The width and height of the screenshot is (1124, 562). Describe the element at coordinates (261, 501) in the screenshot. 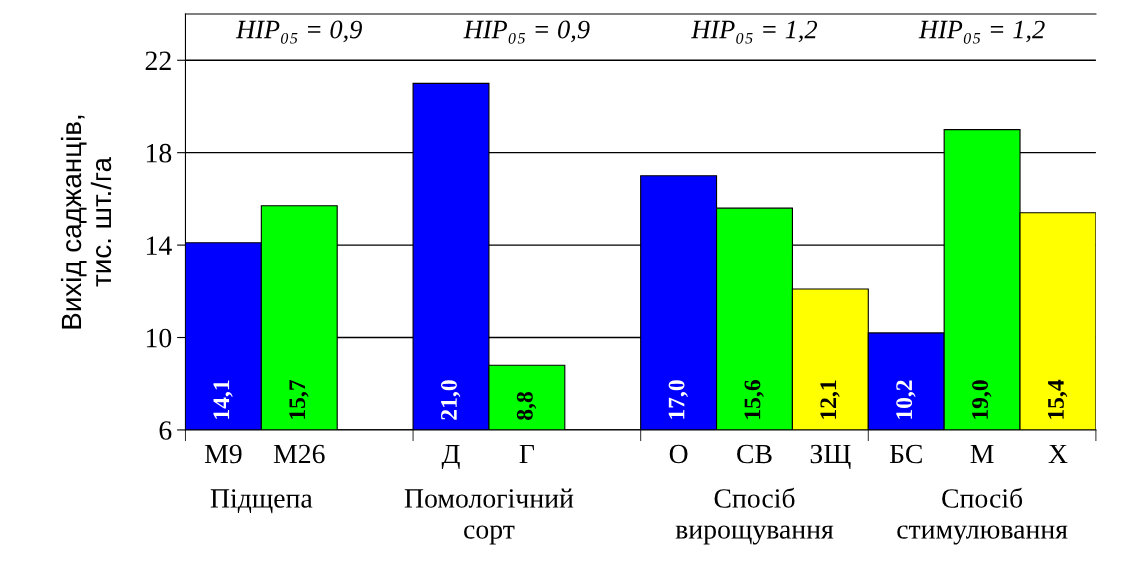

I see `text: Підщепа` at that location.